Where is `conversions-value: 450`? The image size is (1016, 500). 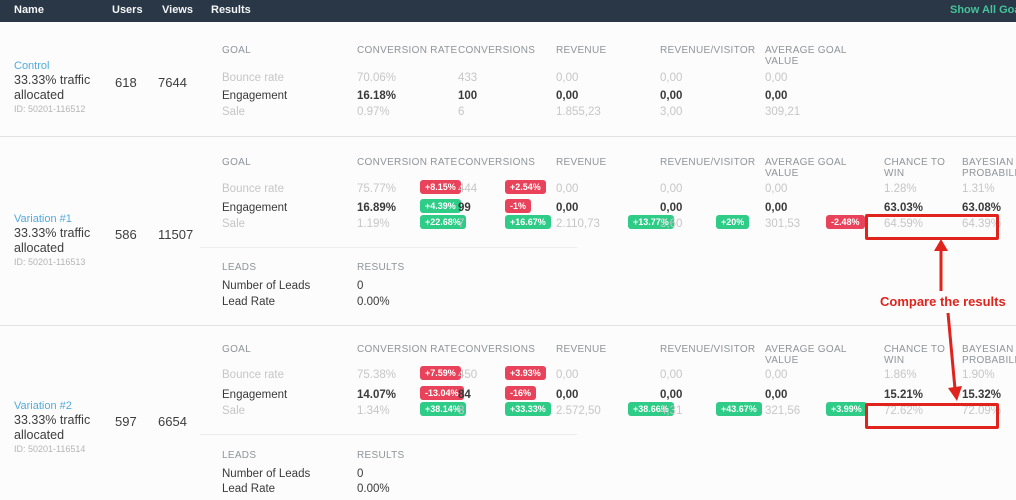
conversions-value: 450 is located at coordinates (468, 375).